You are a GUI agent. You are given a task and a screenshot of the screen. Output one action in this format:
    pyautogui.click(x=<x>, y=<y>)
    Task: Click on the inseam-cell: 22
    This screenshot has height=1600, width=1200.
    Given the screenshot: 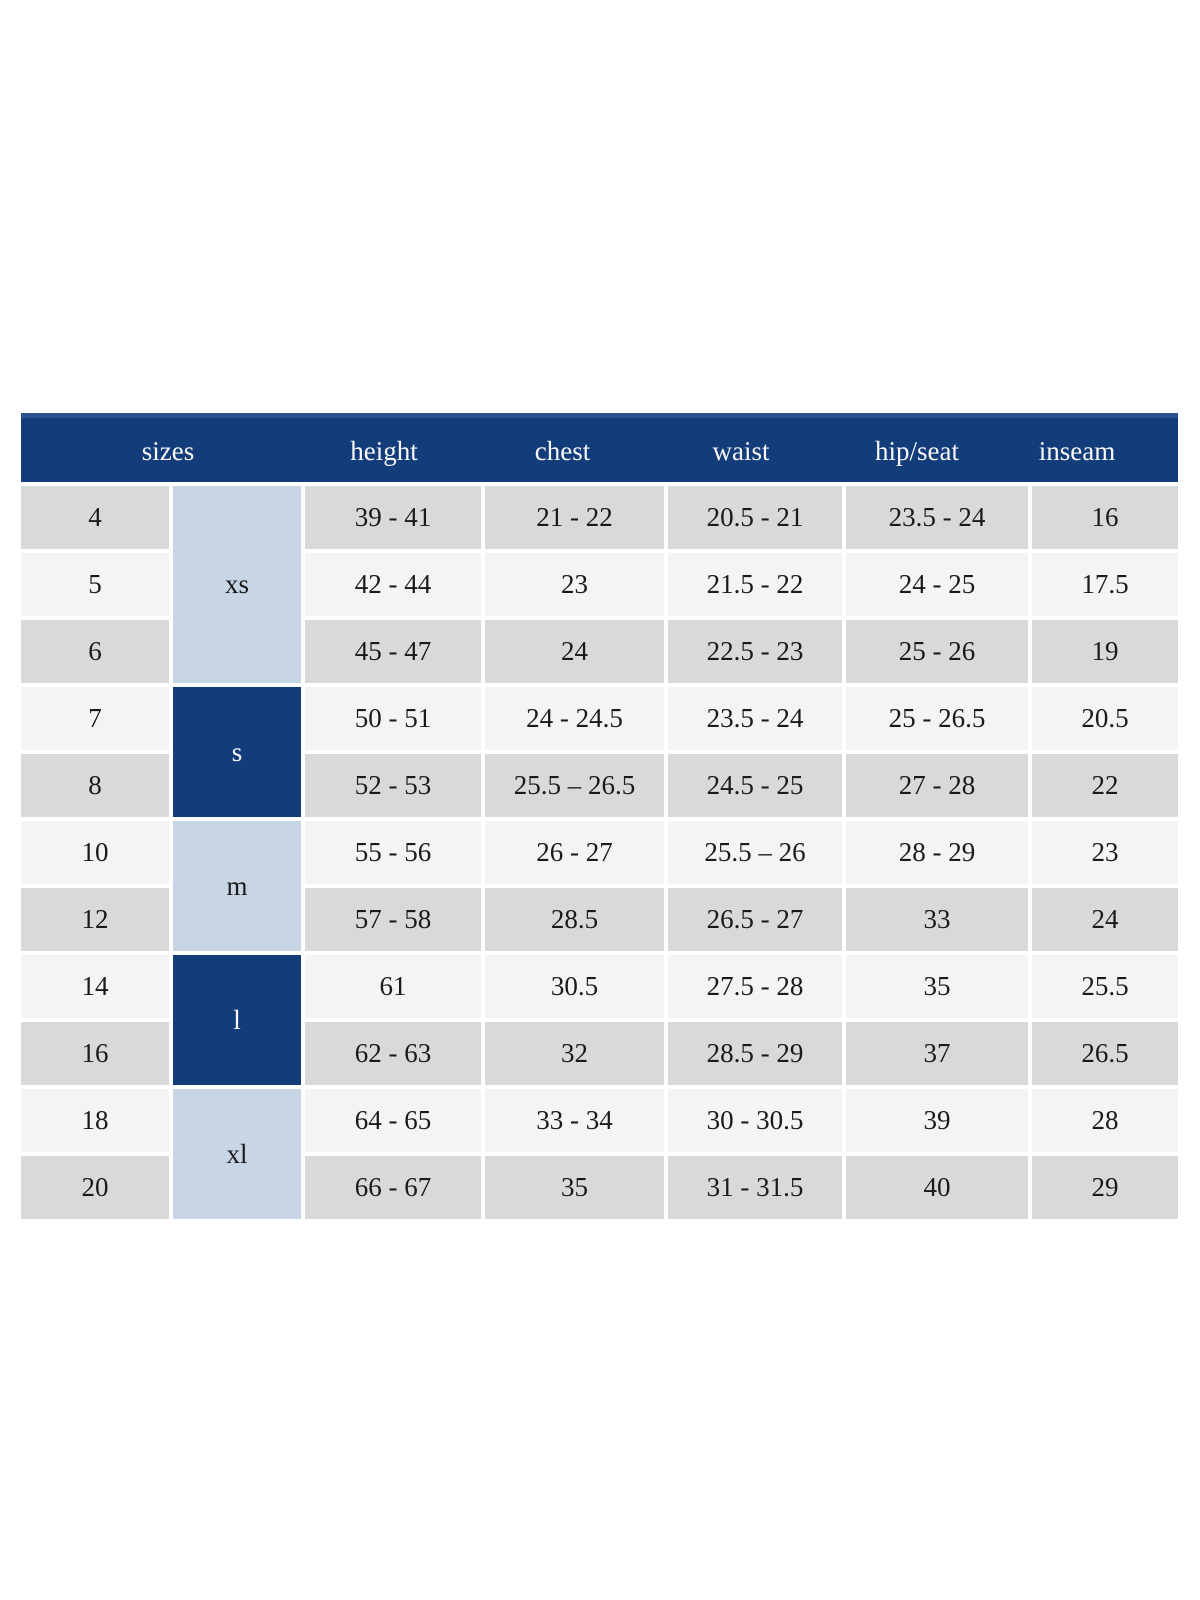 What is the action you would take?
    pyautogui.click(x=1105, y=785)
    